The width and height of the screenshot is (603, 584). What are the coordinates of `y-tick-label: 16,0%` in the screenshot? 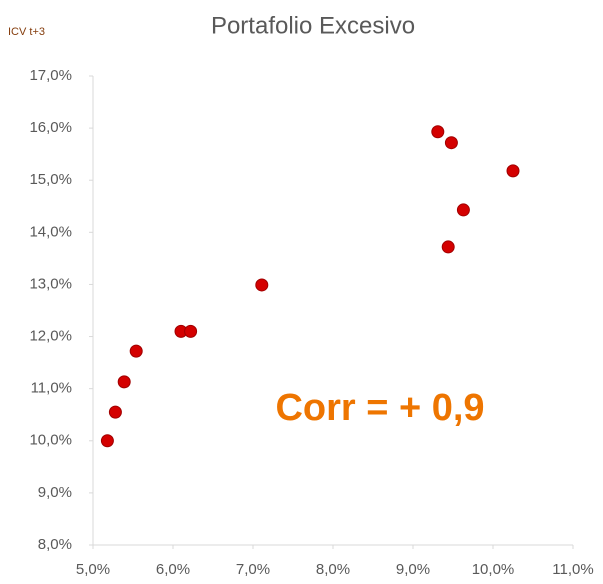 It's located at (50, 127).